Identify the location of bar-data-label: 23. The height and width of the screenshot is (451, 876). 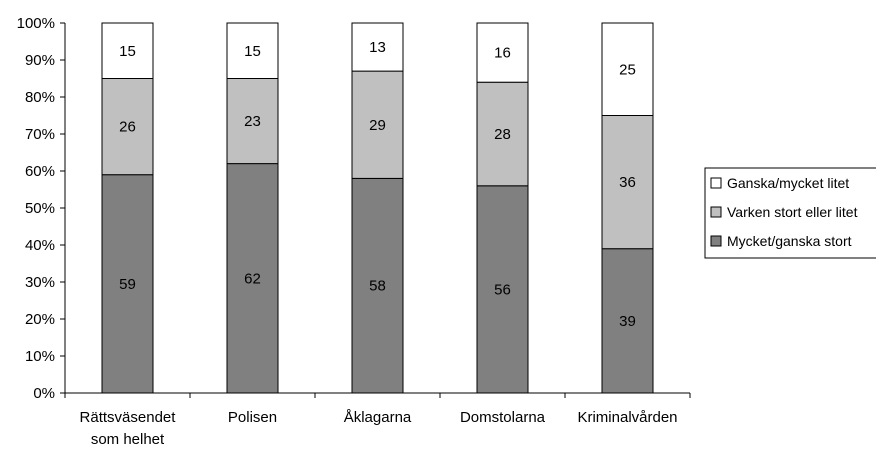
(252, 121).